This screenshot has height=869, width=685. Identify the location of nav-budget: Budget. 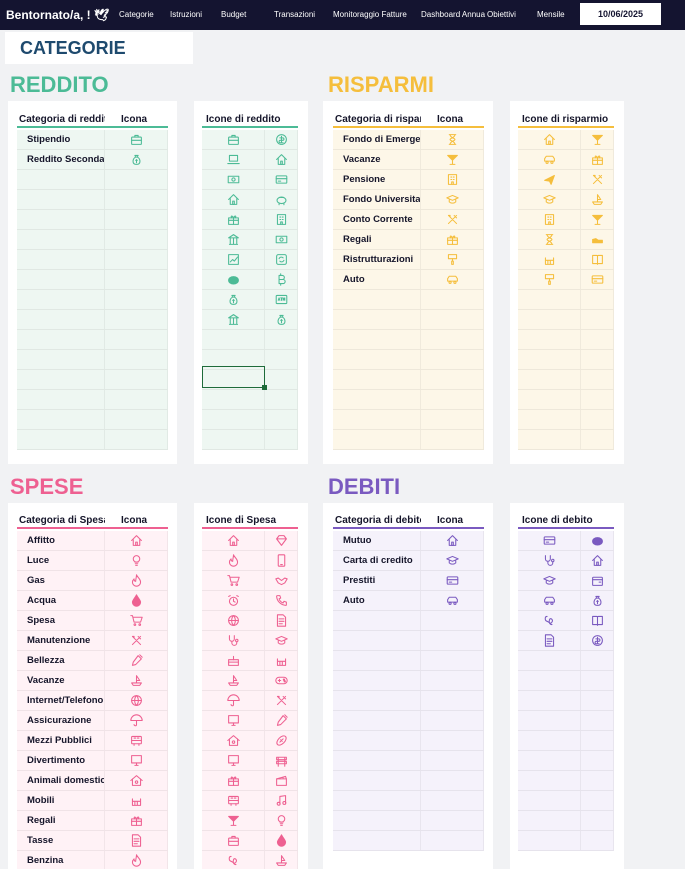
(234, 14).